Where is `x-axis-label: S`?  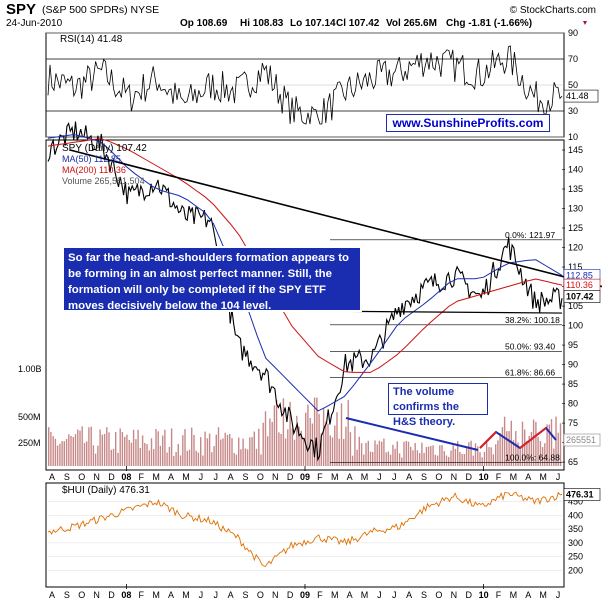 x-axis-label: S is located at coordinates (424, 477).